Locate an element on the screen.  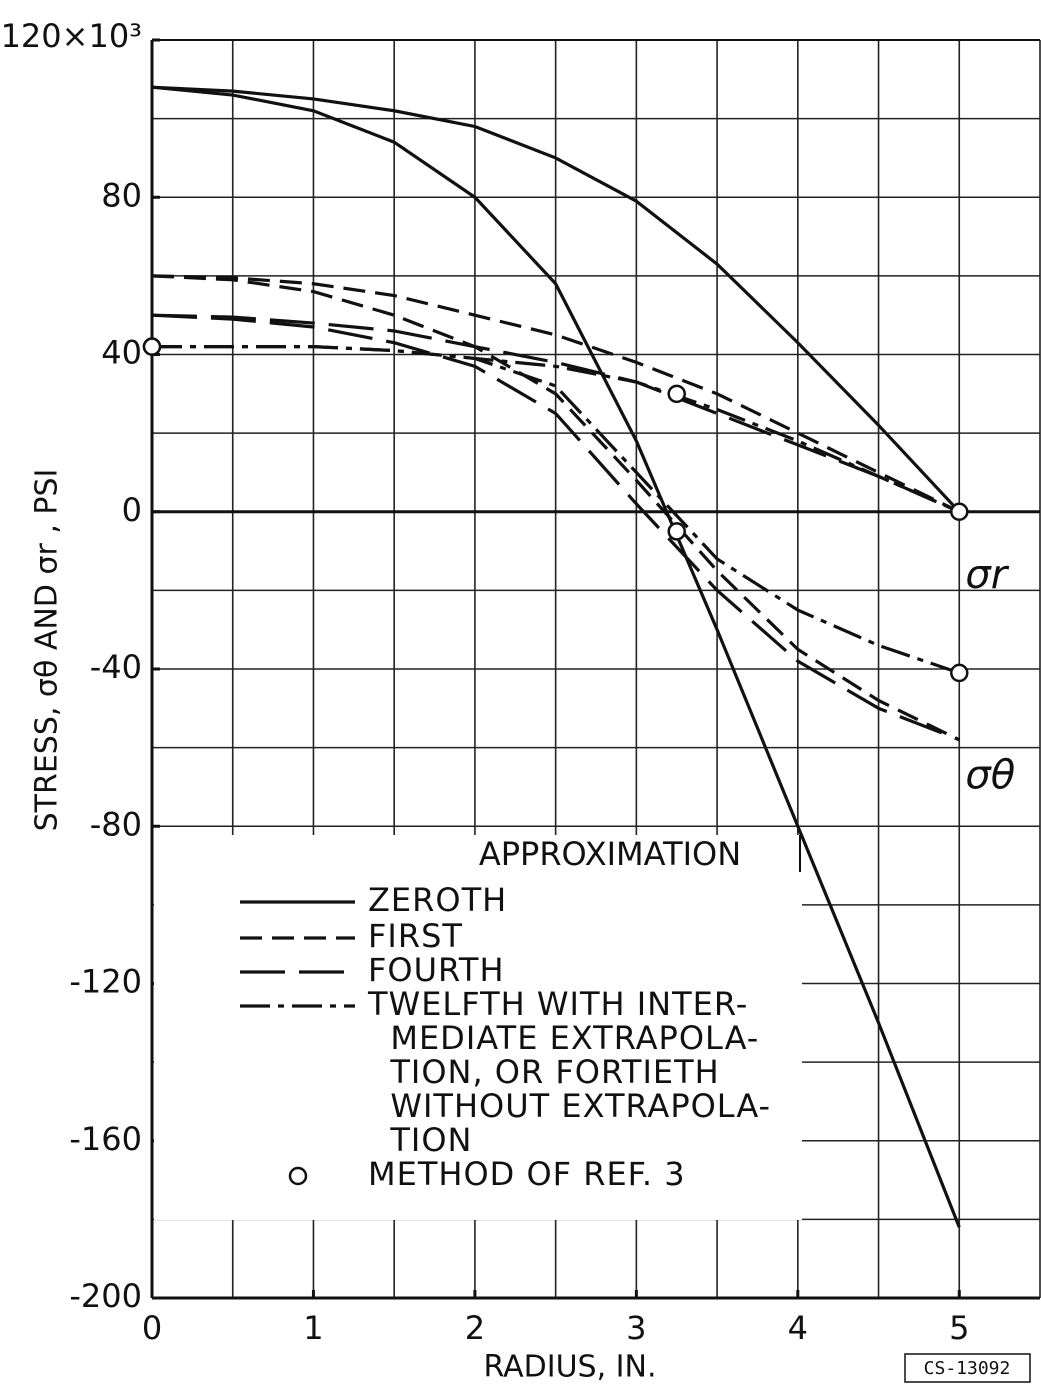
y-tick-label: 80 is located at coordinates (121, 195).